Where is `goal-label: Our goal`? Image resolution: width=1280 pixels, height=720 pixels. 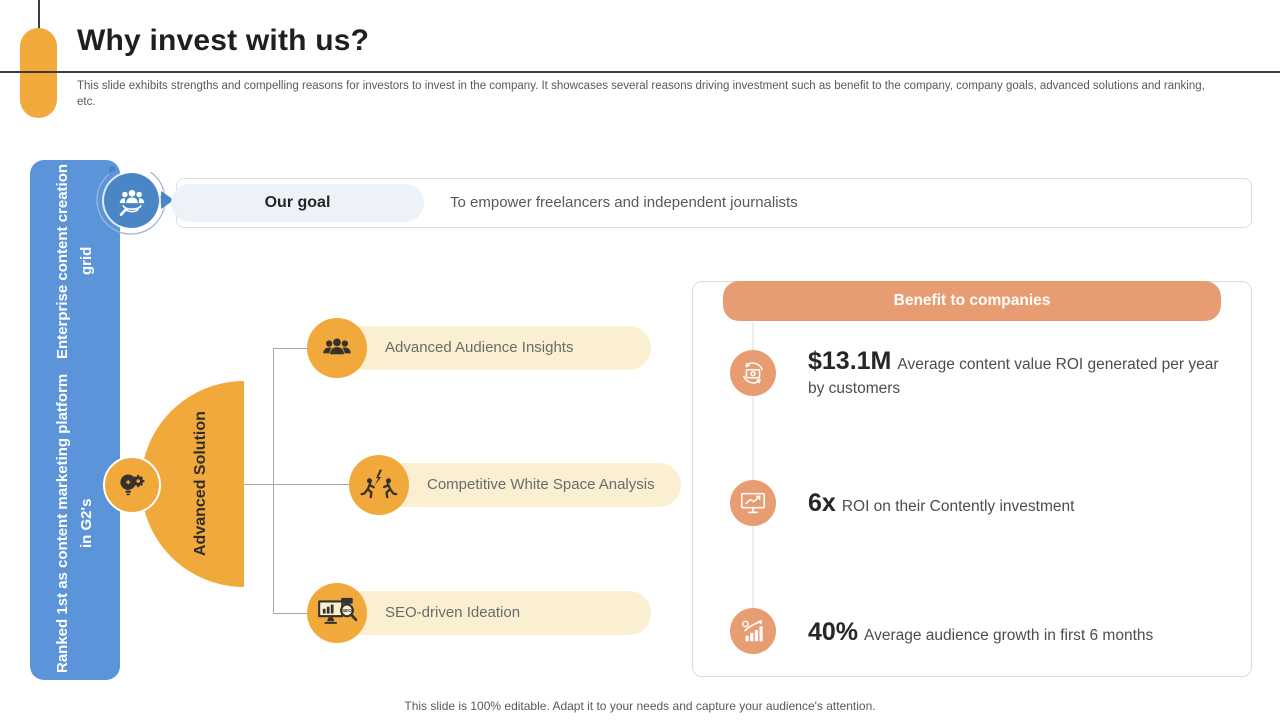
goal-label: Our goal is located at coordinates (297, 203).